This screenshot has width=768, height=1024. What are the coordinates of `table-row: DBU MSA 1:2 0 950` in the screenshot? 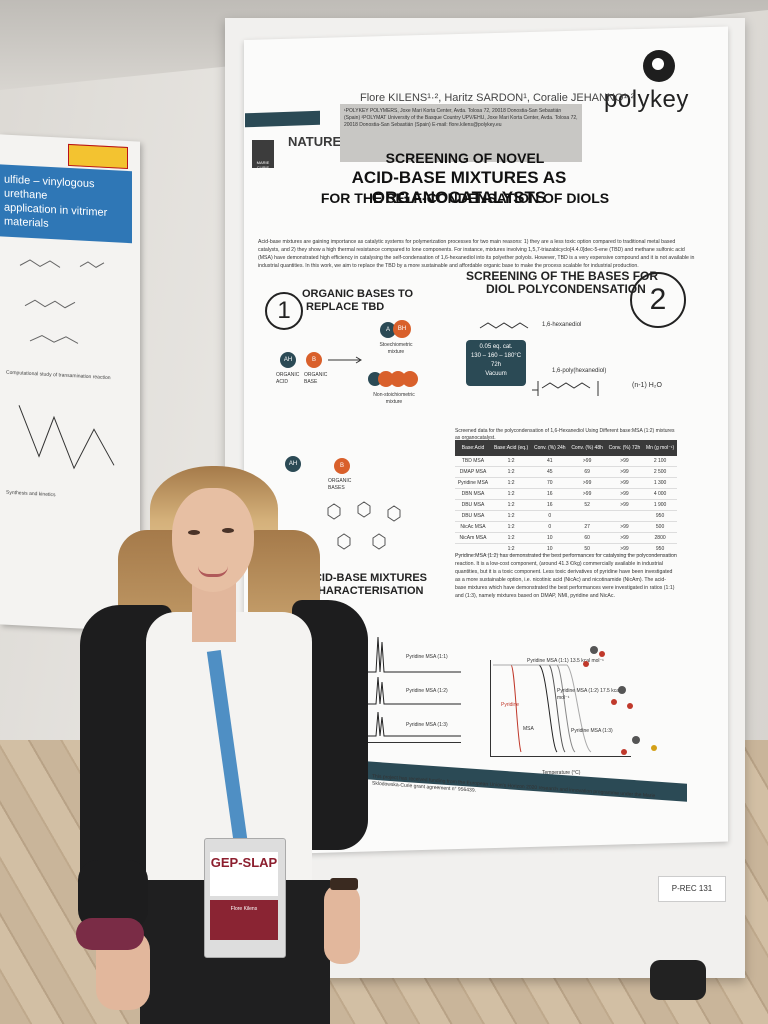 It's located at (566, 516).